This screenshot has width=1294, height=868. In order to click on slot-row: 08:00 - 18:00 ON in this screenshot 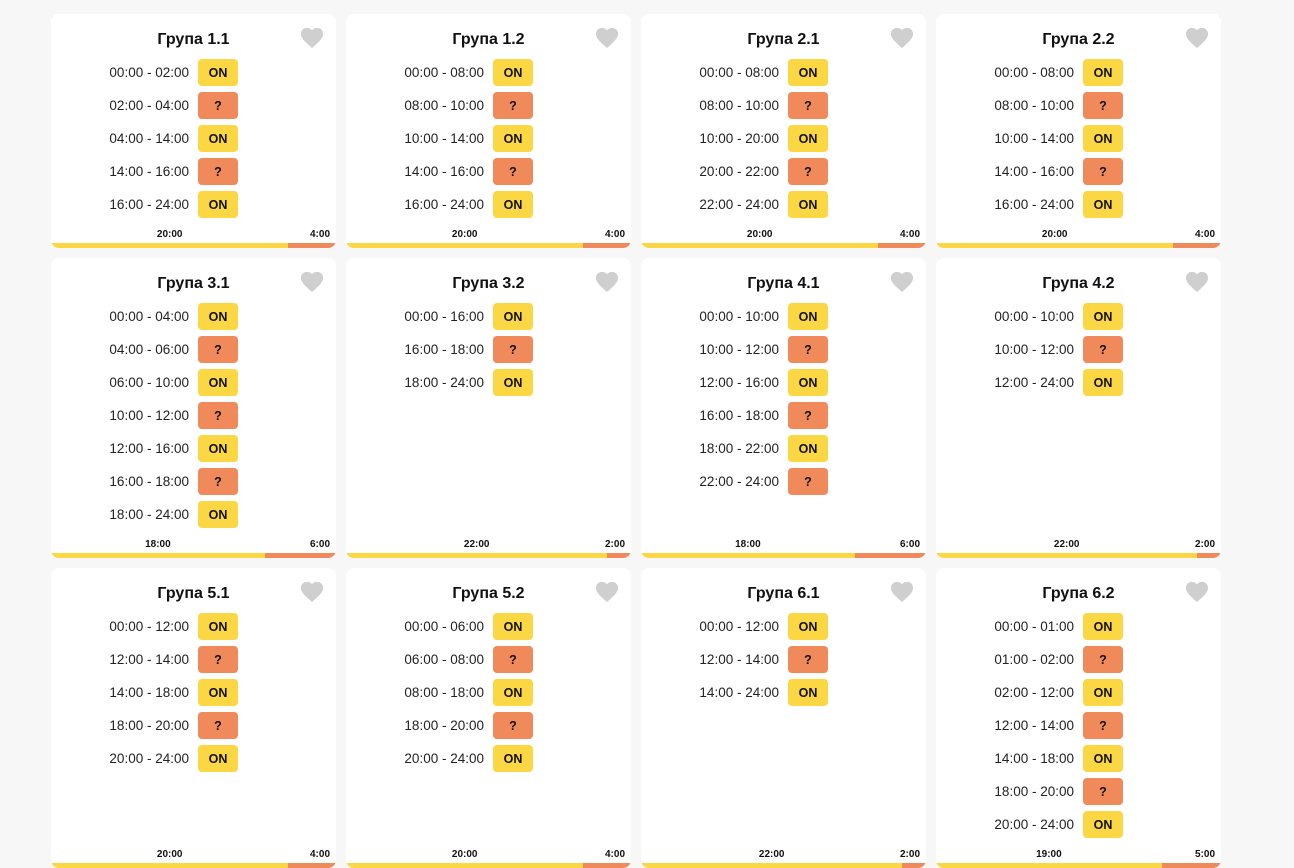, I will do `click(488, 692)`.